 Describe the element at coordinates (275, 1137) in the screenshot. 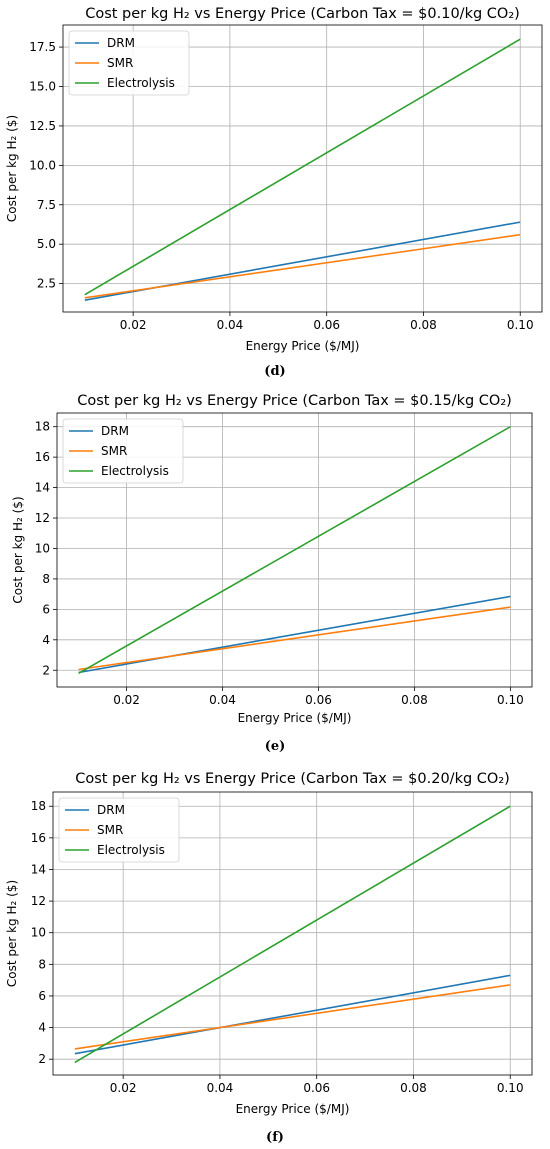

I see `caption-f: (f)` at that location.